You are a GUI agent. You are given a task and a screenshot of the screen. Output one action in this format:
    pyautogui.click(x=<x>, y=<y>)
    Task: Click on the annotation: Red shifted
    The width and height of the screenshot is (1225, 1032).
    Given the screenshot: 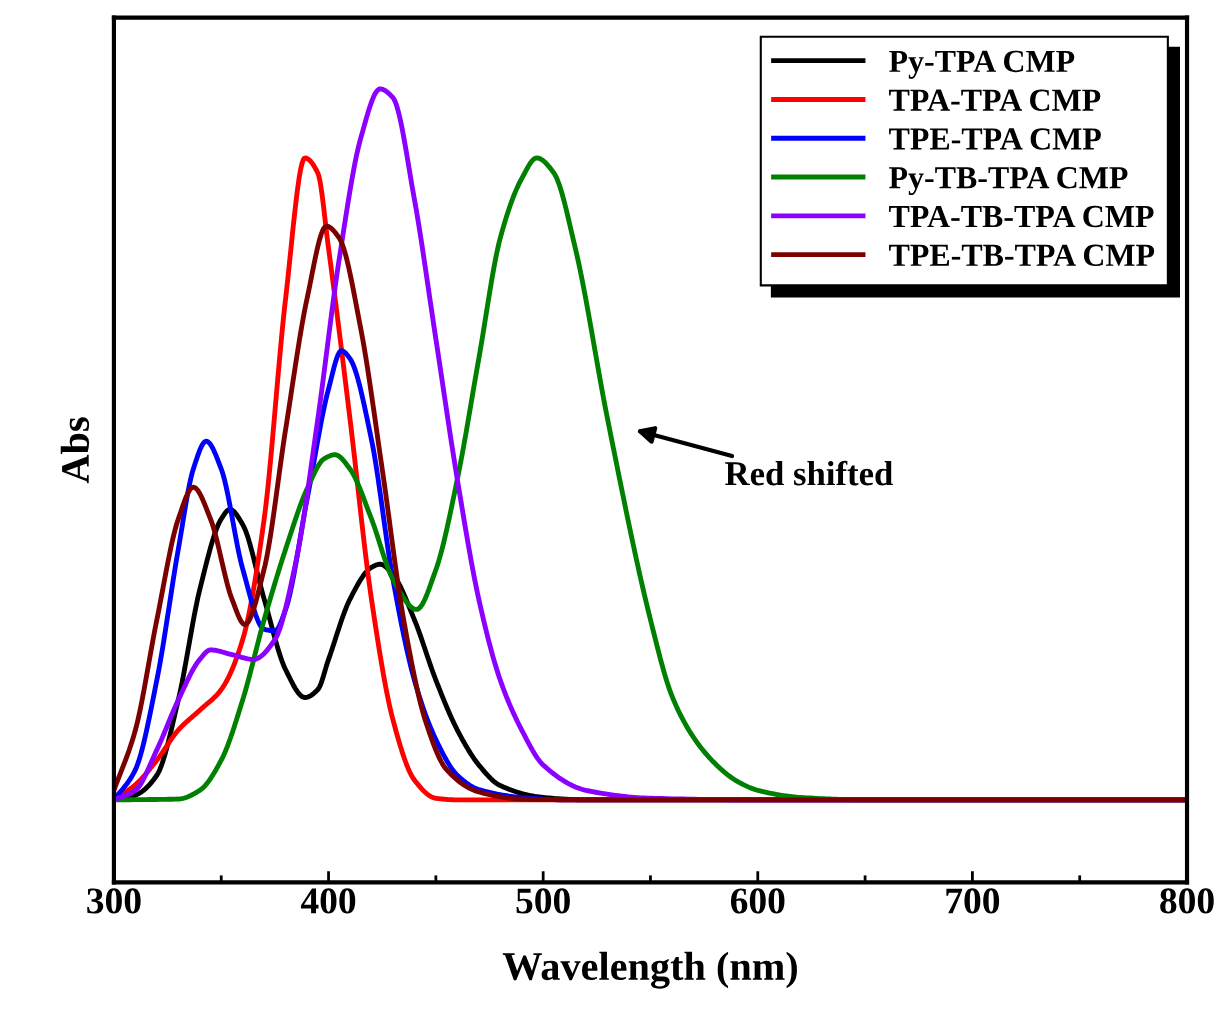 What is the action you would take?
    pyautogui.click(x=809, y=473)
    